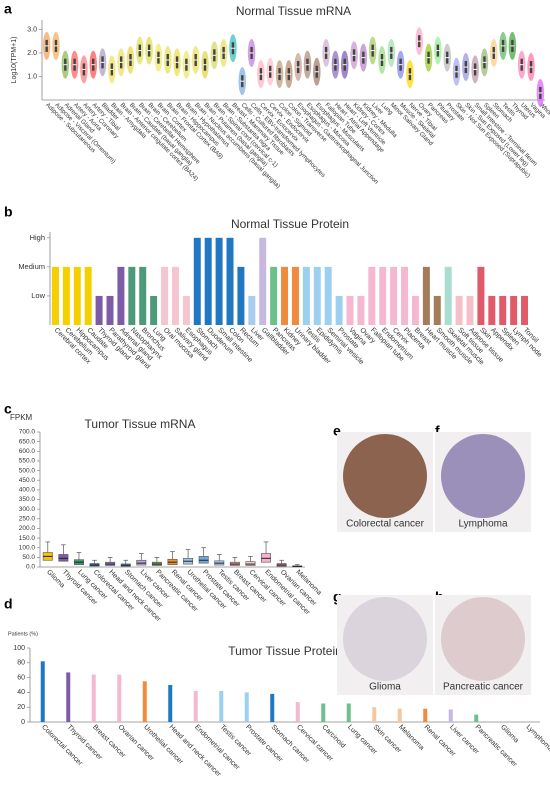  I want to click on y-tick-label: 550.0, so click(27, 461).